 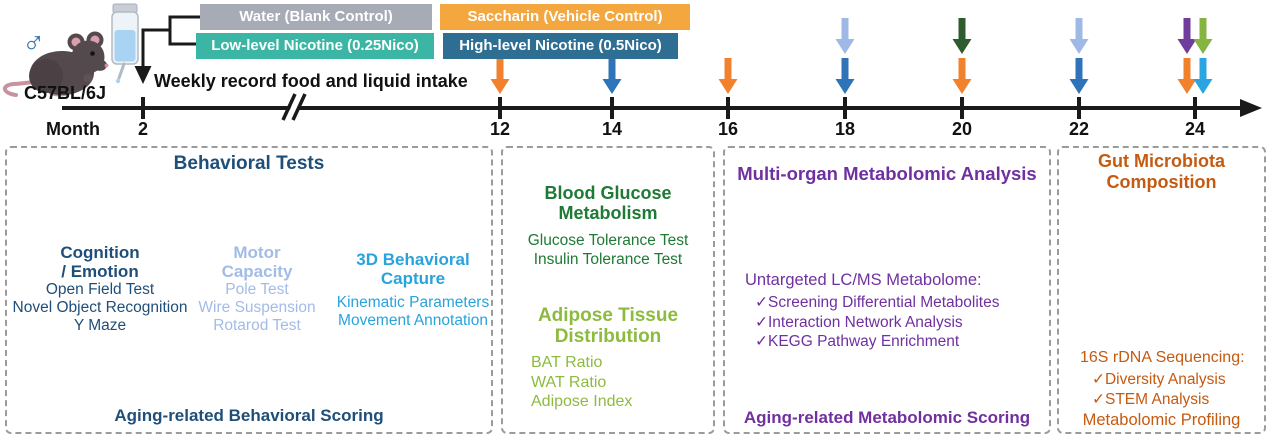 I want to click on legend-low-nicotine: Low-level Nicotine (0.25Nico), so click(x=315, y=46).